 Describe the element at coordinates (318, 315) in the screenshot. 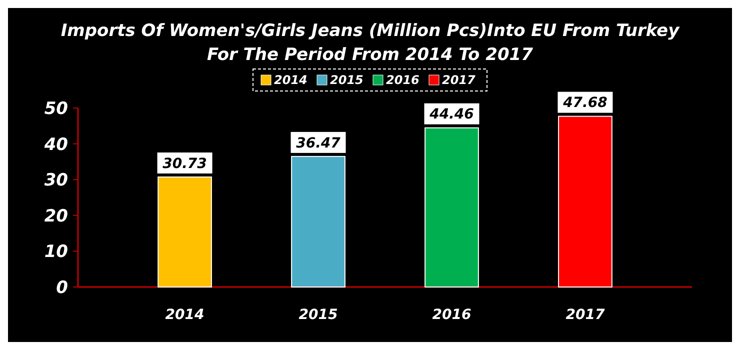

I see `x-tick-label: 2015` at that location.